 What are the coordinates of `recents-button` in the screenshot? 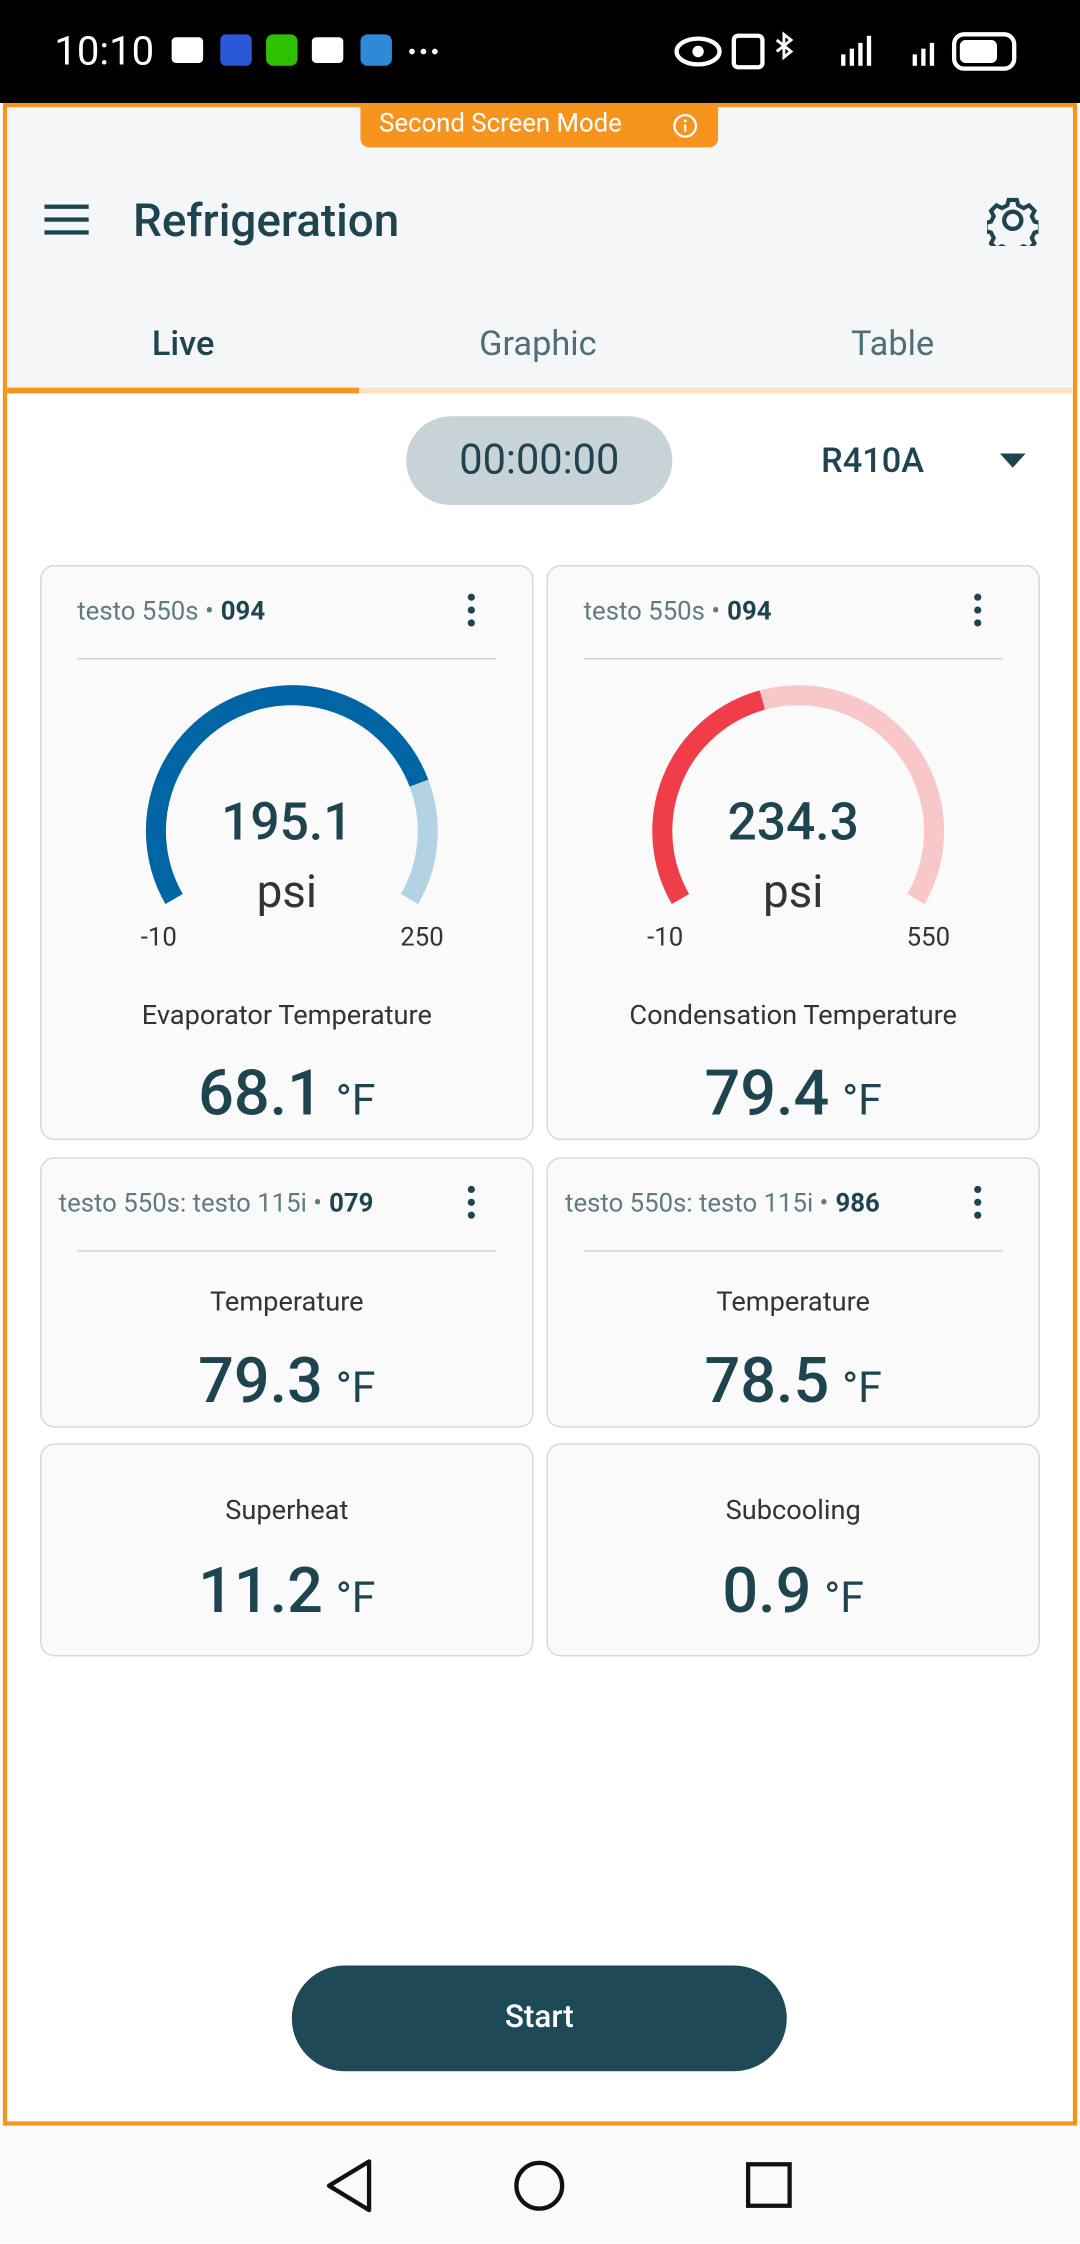 It's located at (768, 2185).